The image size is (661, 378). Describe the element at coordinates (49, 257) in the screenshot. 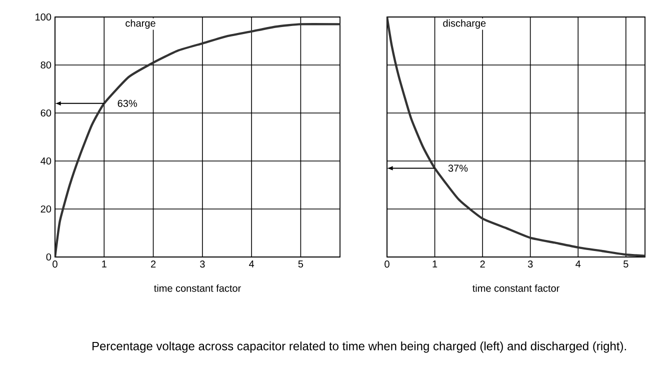

I see `y-tick-label: 0` at that location.